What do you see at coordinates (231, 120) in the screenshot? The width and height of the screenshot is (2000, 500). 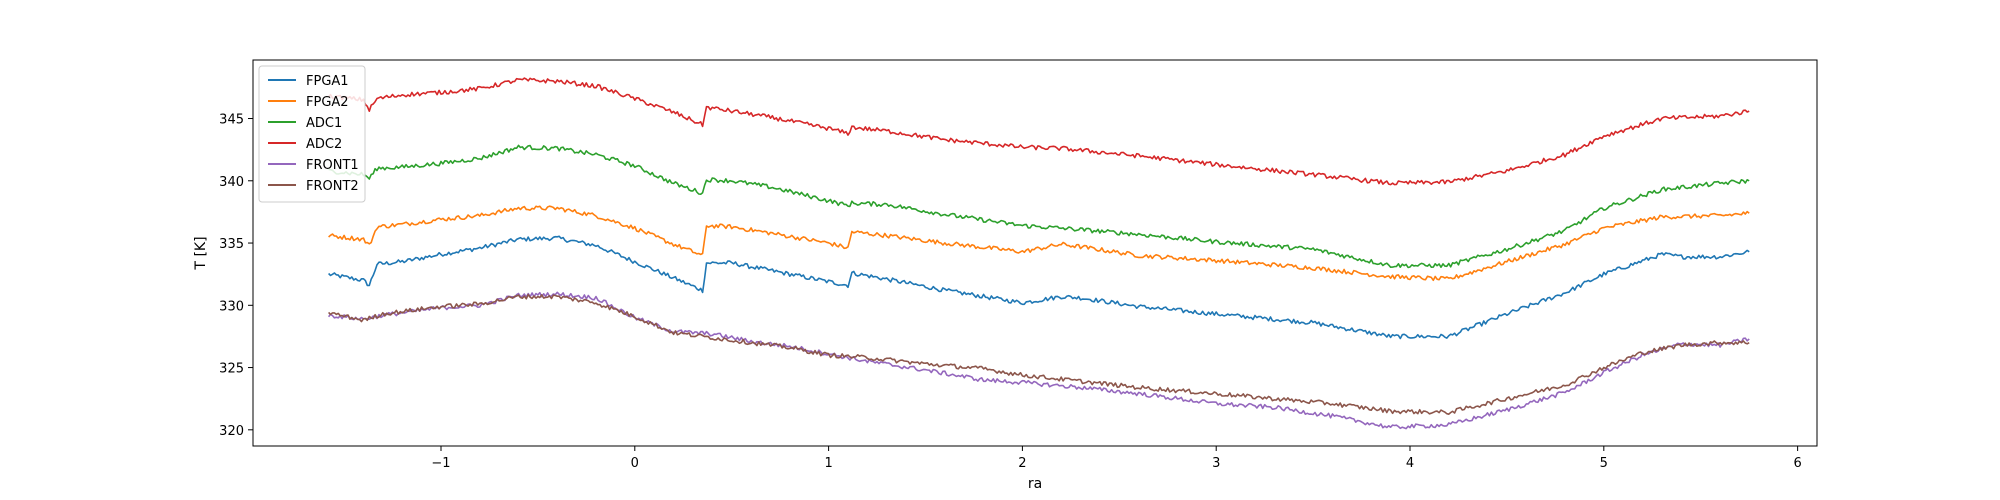 I see `y-tick-label: 345` at bounding box center [231, 120].